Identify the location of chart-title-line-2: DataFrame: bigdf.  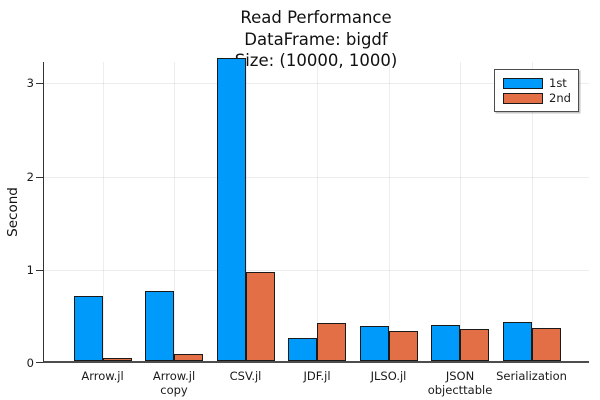
(316, 39).